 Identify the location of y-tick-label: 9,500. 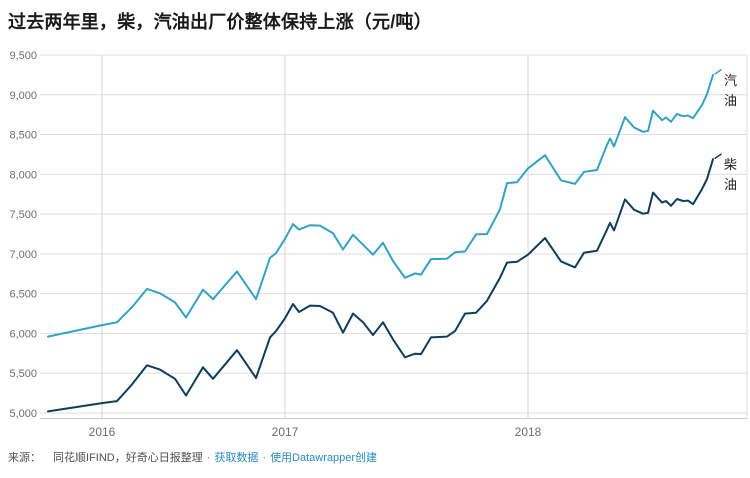
(23, 56).